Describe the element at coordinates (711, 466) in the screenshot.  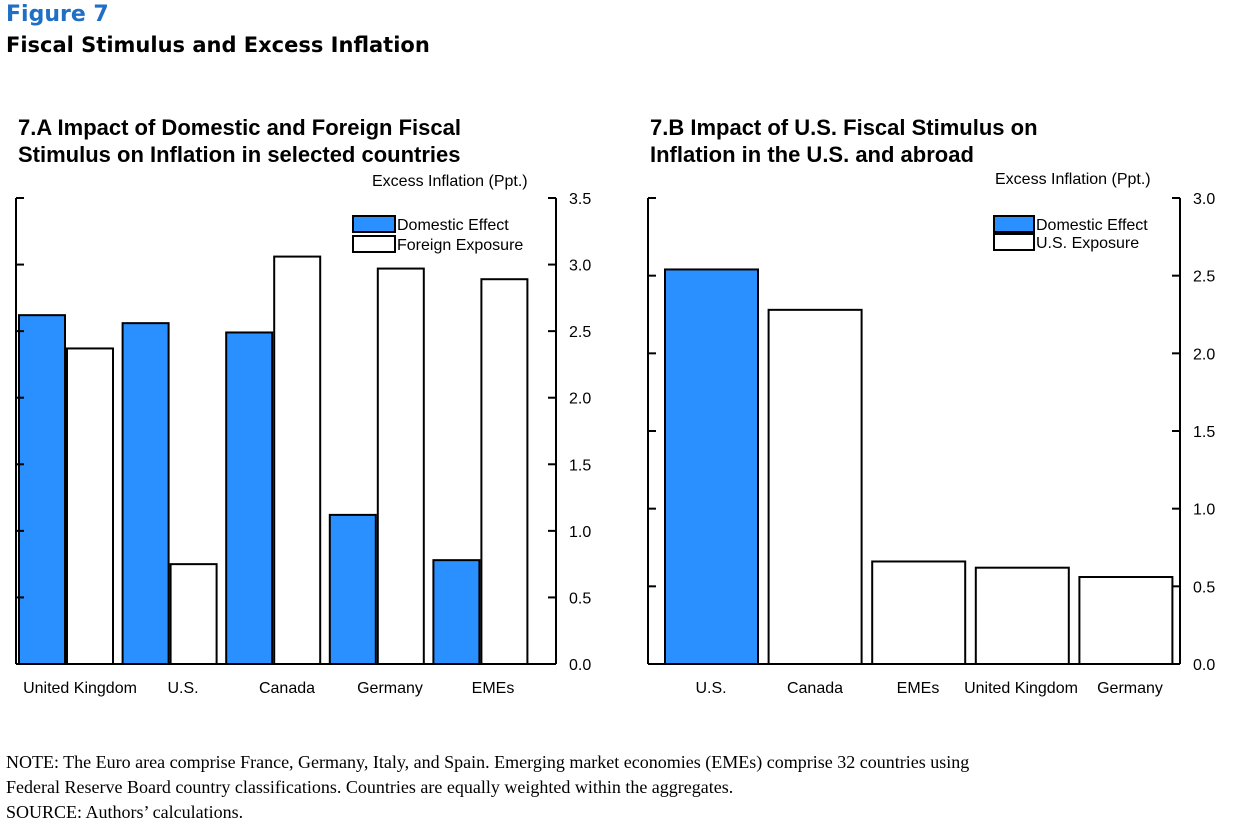
I see `panel-b-bar-u-s--domestic` at that location.